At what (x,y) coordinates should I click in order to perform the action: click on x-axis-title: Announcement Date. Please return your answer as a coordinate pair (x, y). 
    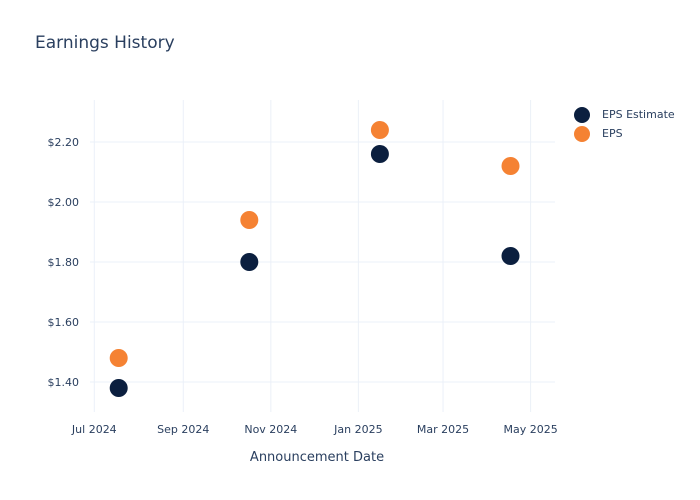
    Looking at the image, I should click on (317, 457).